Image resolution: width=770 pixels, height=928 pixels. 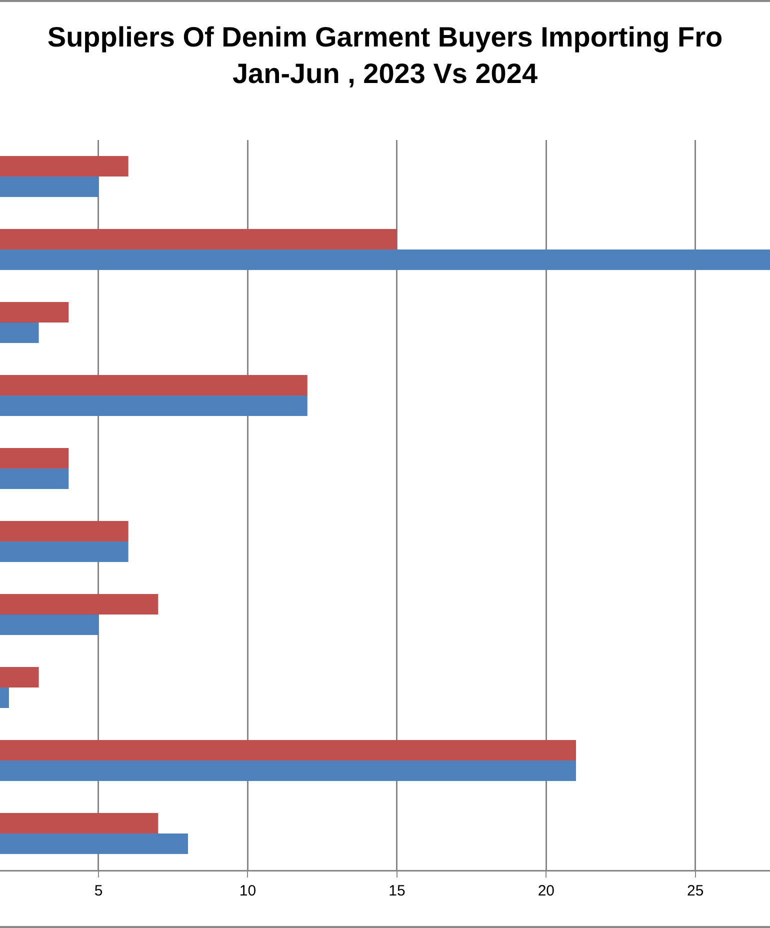 What do you see at coordinates (247, 891) in the screenshot?
I see `x-tick-label: 10` at bounding box center [247, 891].